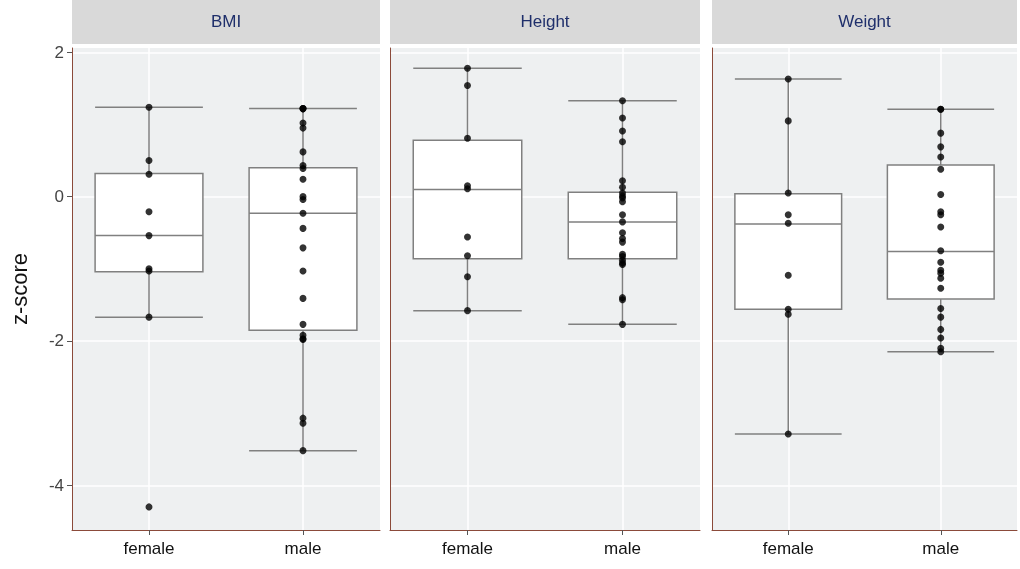 This screenshot has width=1020, height=569. What do you see at coordinates (19, 289) in the screenshot?
I see `y-axis-title: z-score` at bounding box center [19, 289].